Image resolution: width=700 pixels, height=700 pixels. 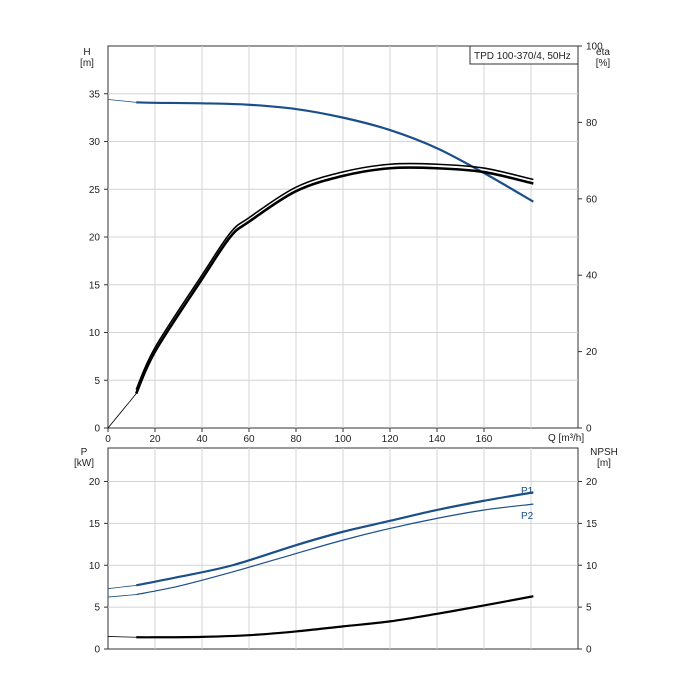 What do you see at coordinates (592, 276) in the screenshot?
I see `y-right-tick-label: 40` at bounding box center [592, 276].